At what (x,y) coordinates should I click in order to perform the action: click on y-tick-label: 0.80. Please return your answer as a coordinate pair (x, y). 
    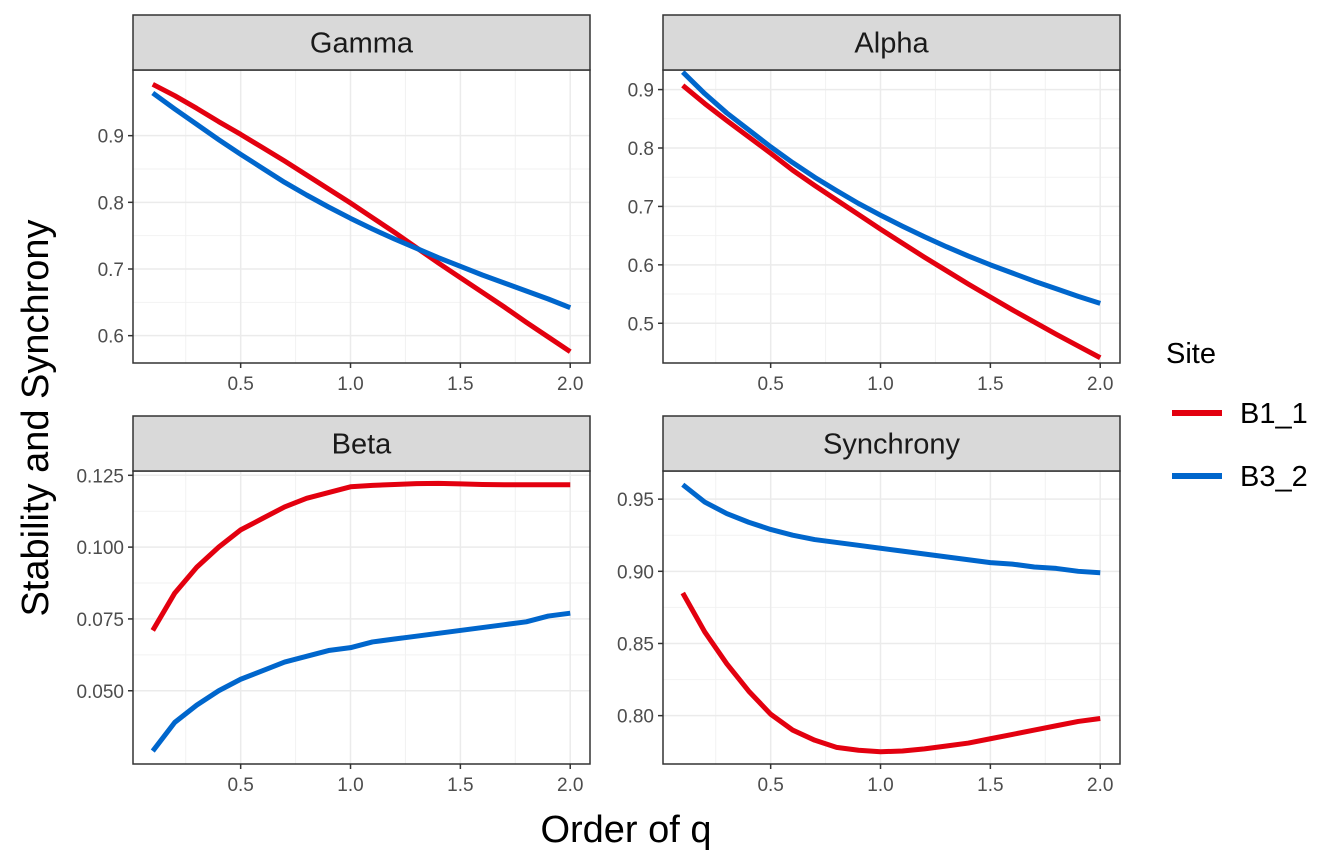
    Looking at the image, I should click on (635, 717).